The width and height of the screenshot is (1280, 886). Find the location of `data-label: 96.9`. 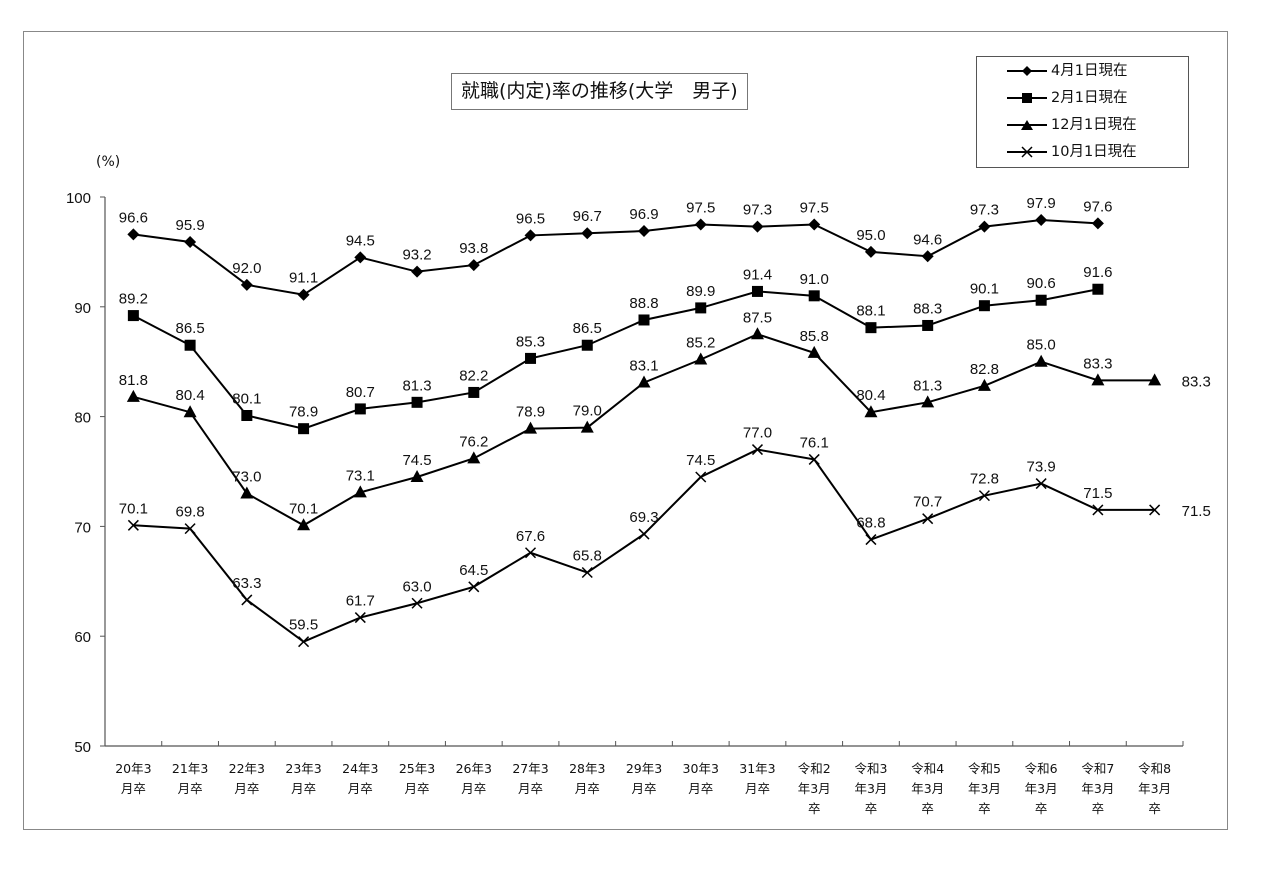

data-label: 96.9 is located at coordinates (643, 214).